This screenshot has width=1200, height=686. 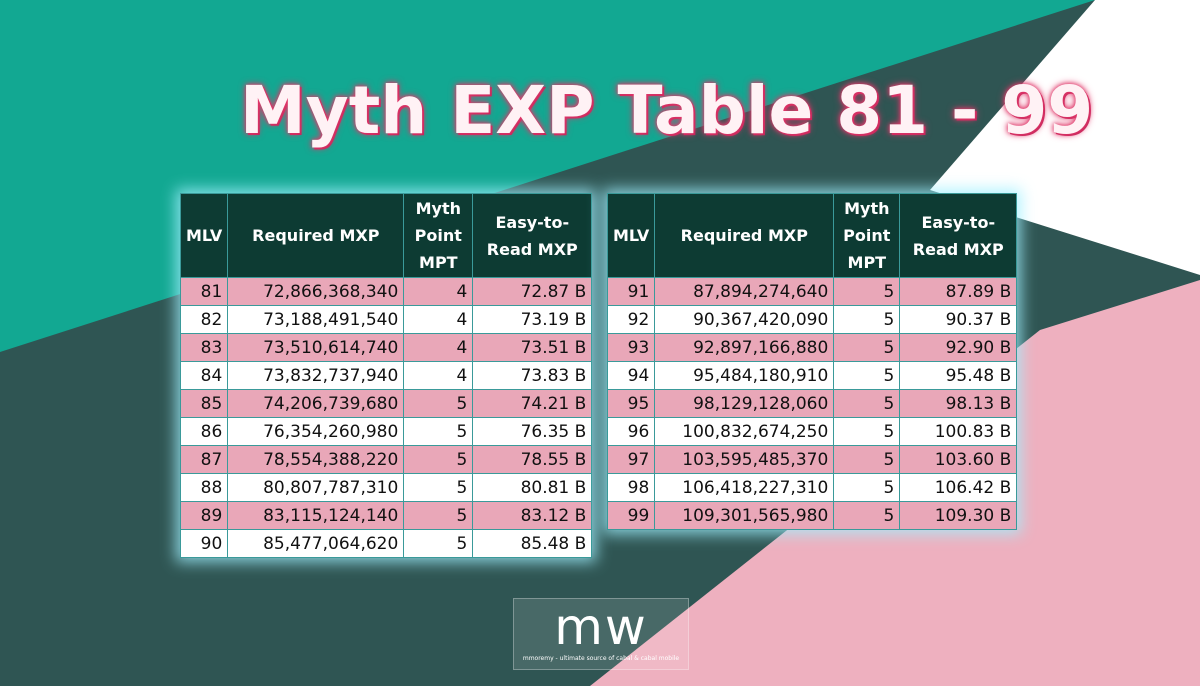 I want to click on table-cell: 103,595,485,370, so click(x=744, y=459).